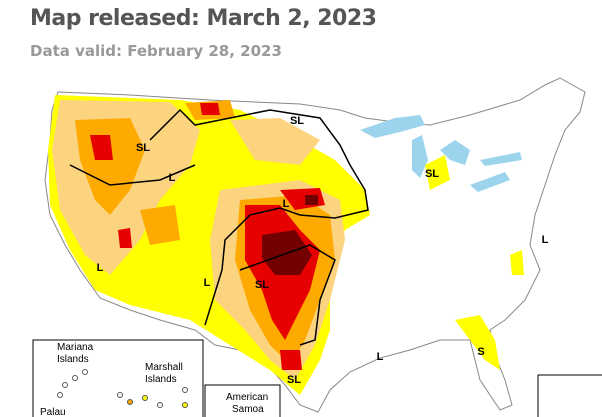 Image resolution: width=602 pixels, height=417 pixels. I want to click on inset-label: Palau, so click(53, 412).